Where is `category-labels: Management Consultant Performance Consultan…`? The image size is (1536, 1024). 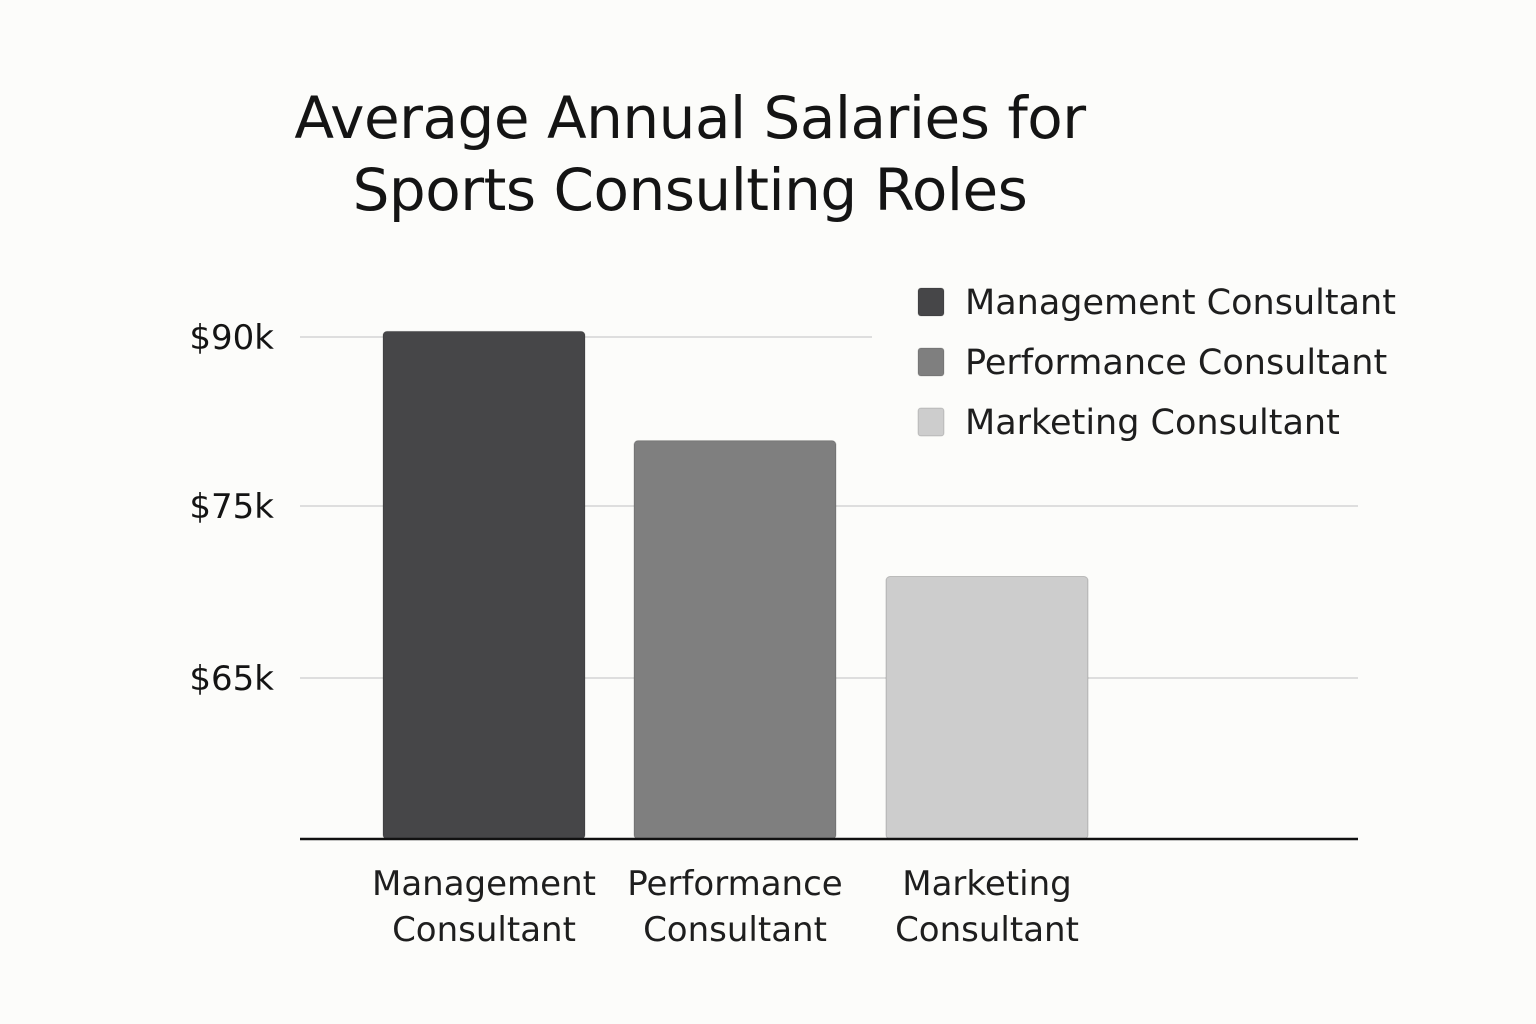 category-labels: Management Consultant Performance Consultan… is located at coordinates (725, 907).